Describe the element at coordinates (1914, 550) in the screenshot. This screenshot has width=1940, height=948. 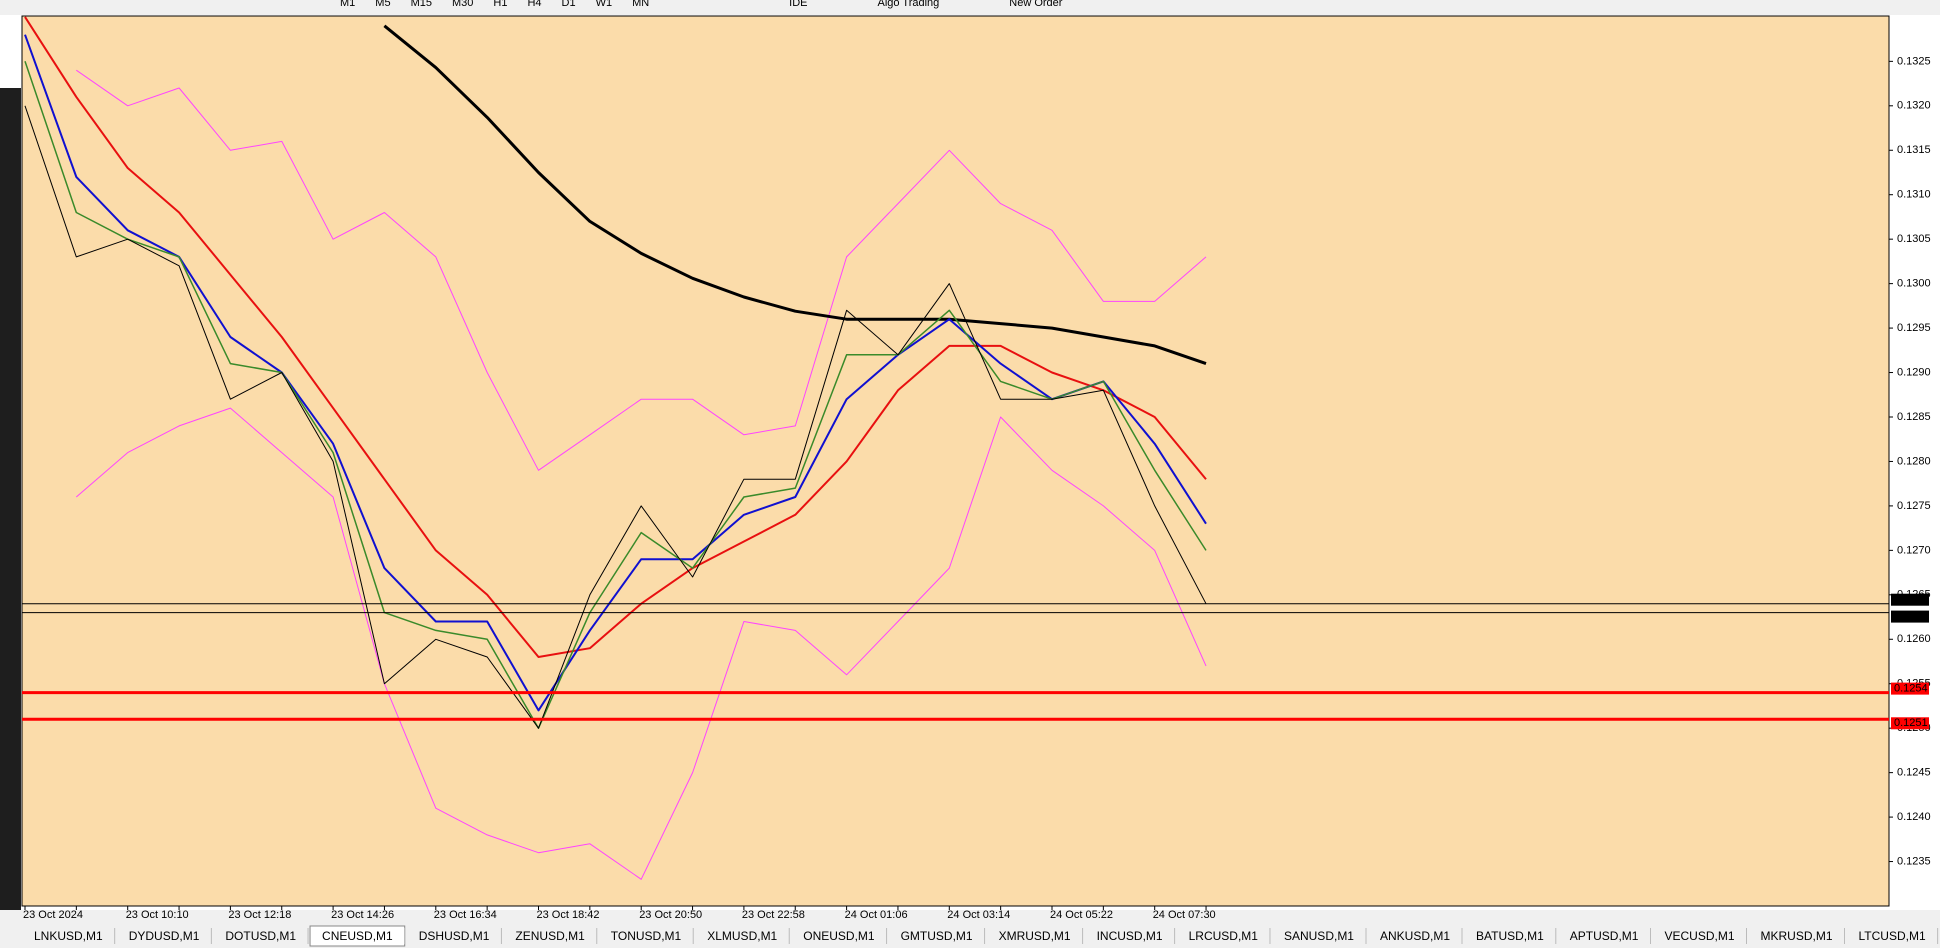
I see `y-tick-label: 0.1270` at that location.